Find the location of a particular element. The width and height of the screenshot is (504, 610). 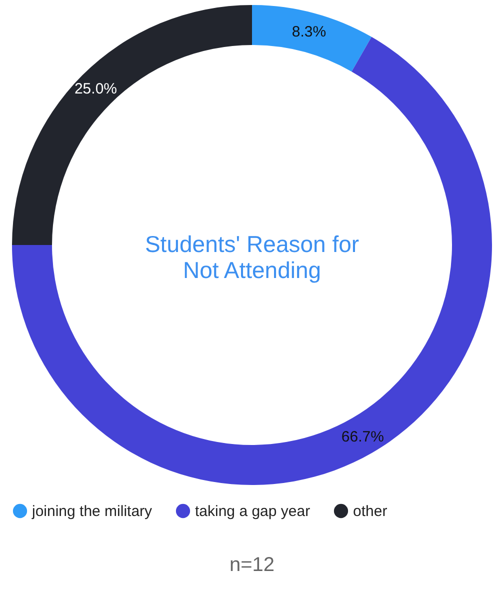

text: n=12 is located at coordinates (252, 565).